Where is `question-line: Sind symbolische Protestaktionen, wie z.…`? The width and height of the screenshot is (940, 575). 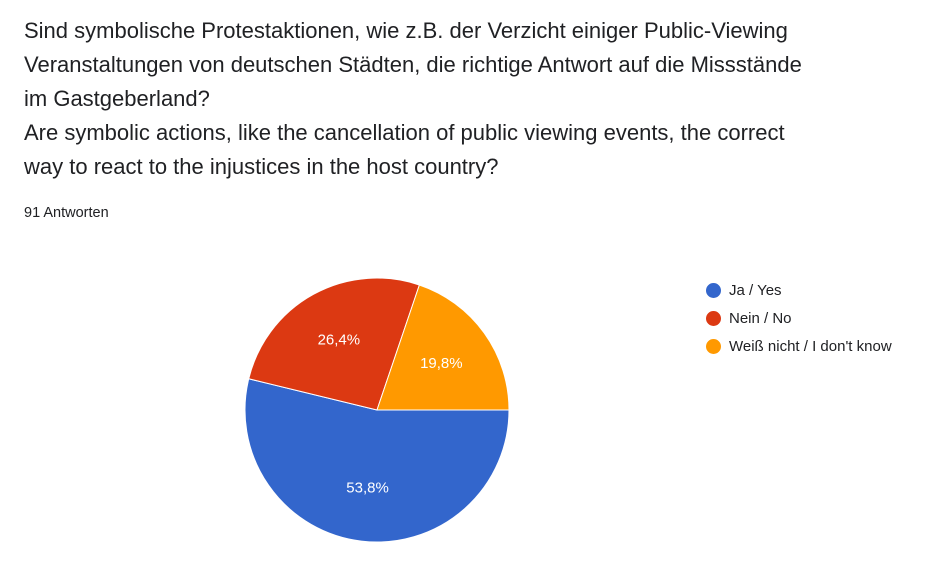
question-line: Sind symbolische Protestaktionen, wie z.… is located at coordinates (406, 30).